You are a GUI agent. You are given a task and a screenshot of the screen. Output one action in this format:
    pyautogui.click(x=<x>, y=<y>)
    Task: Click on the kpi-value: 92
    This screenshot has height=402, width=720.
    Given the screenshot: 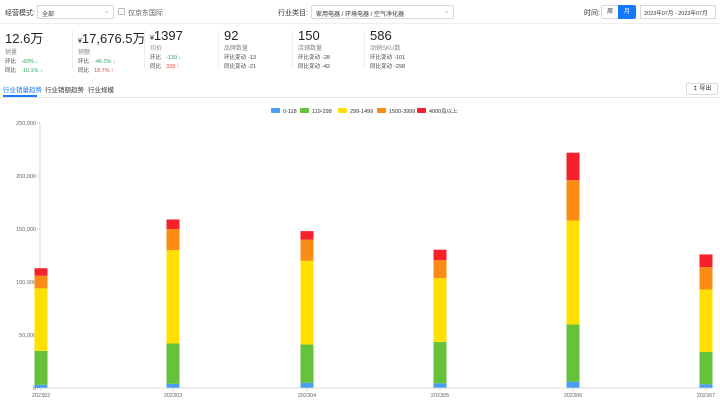 What is the action you would take?
    pyautogui.click(x=231, y=35)
    